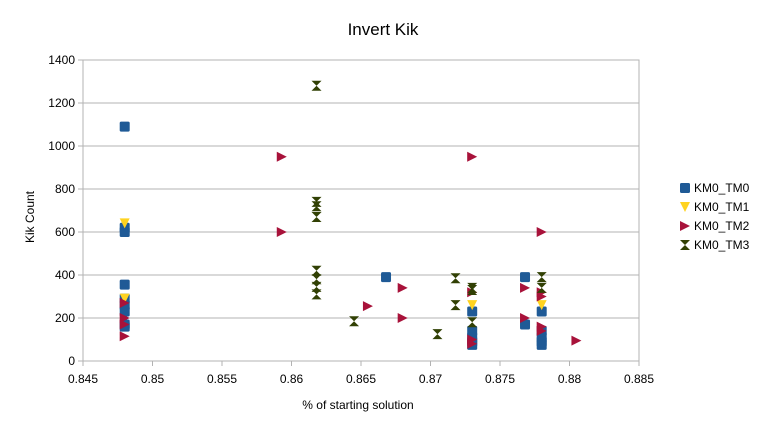 Image resolution: width=766 pixels, height=431 pixels. Describe the element at coordinates (570, 379) in the screenshot. I see `x-tick-label: 0.88` at that location.